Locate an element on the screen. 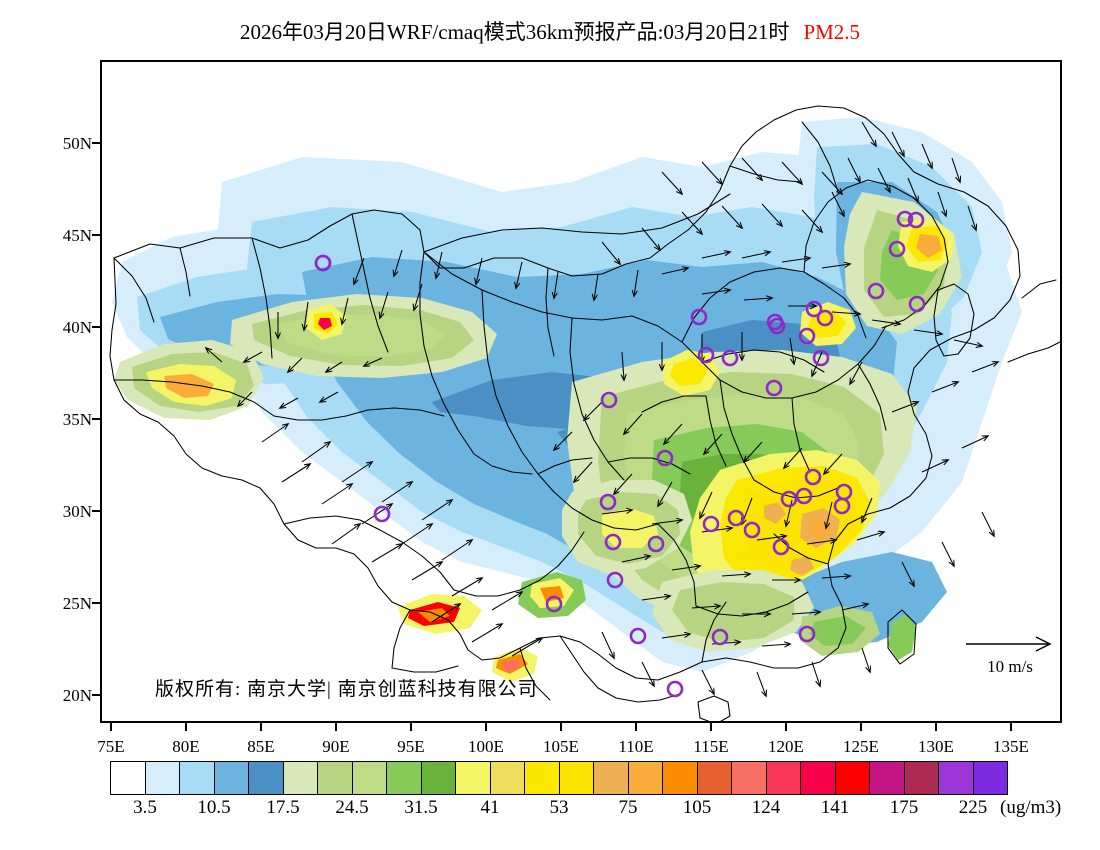 This screenshot has width=1100, height=850. lat-tick-25n: 25N is located at coordinates (77, 603).